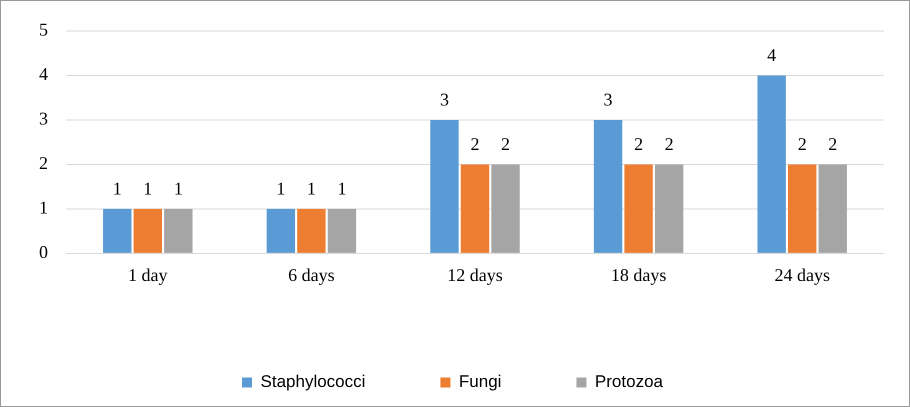 Image resolution: width=910 pixels, height=407 pixels. What do you see at coordinates (43, 74) in the screenshot?
I see `y-tick-label: 4` at bounding box center [43, 74].